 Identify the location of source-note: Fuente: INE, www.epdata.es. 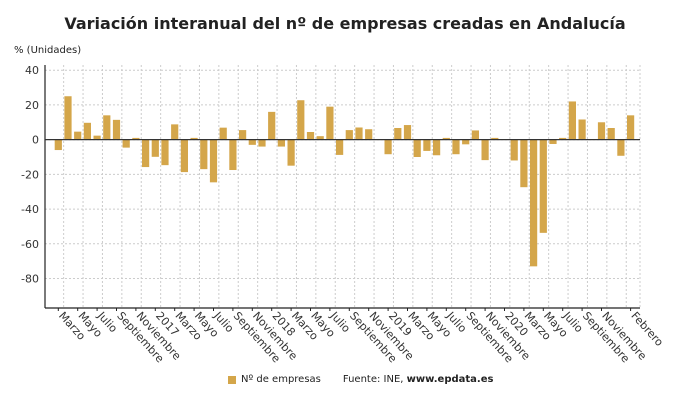
(418, 379).